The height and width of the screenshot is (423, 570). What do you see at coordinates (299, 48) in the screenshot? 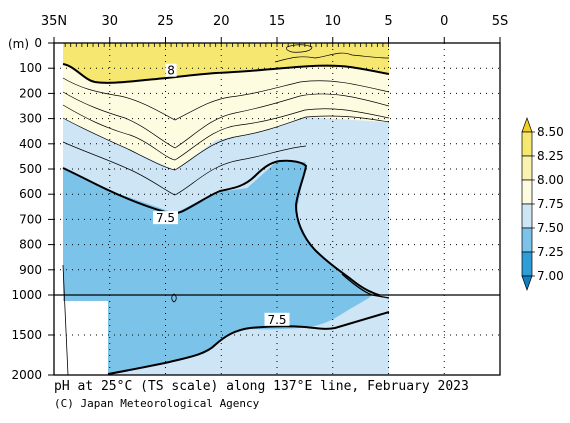
I see `contour-closed` at bounding box center [299, 48].